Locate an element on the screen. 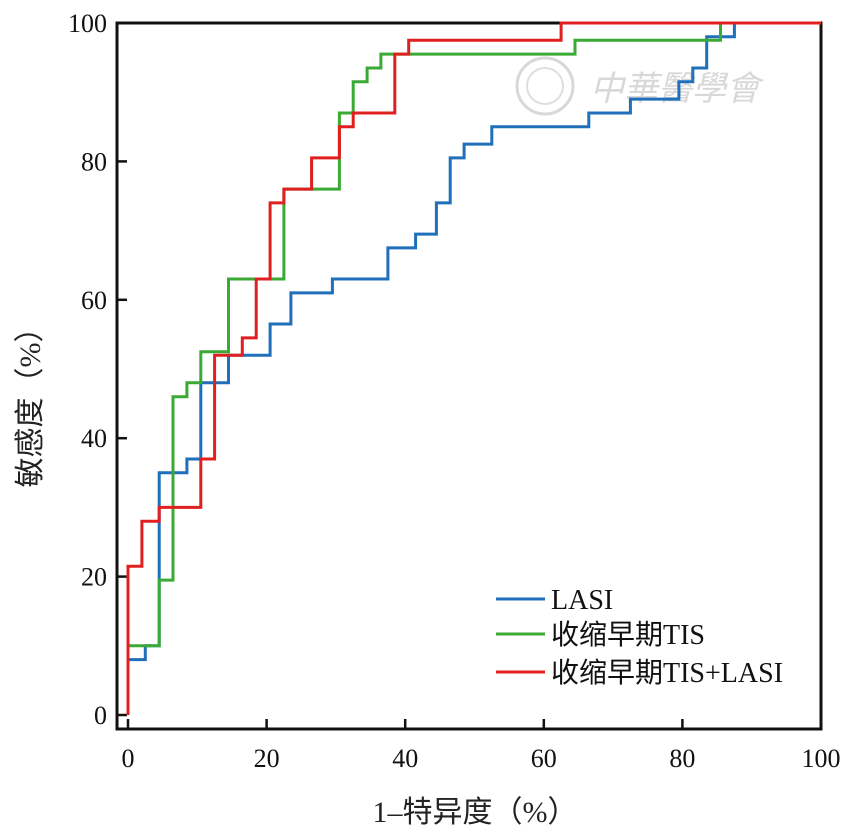 The image size is (855, 840). legend-label: 收缩早期TIS is located at coordinates (628, 635).